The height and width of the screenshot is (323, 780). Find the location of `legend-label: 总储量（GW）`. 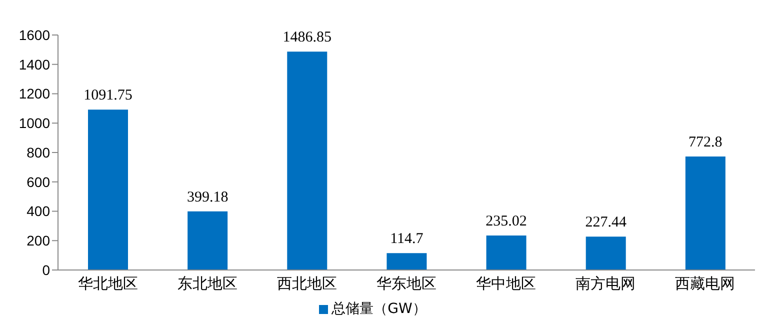

legend-label: 总储量（GW） is located at coordinates (379, 309).